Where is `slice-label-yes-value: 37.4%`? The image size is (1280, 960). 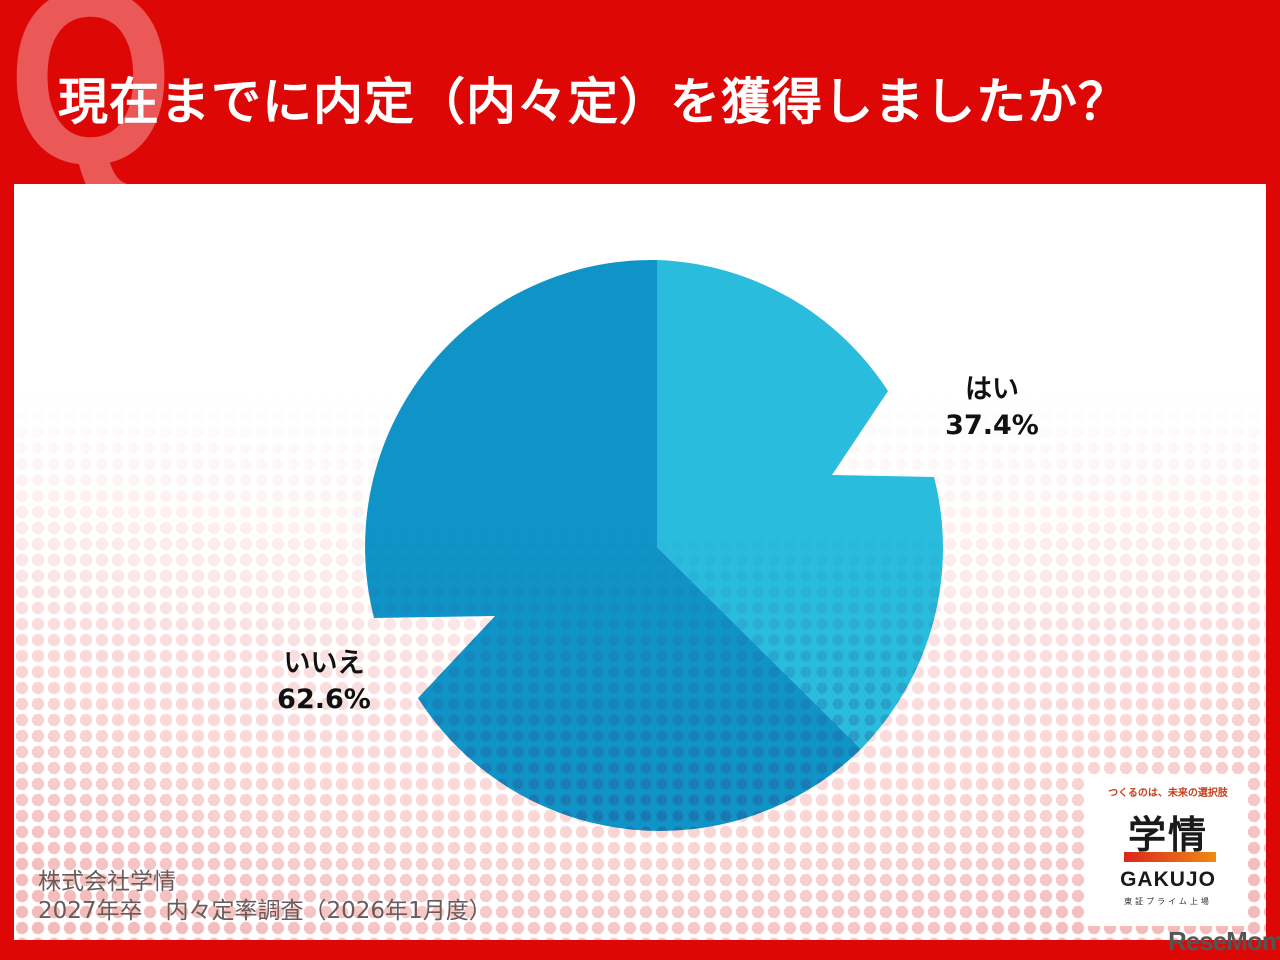
slice-label-yes-value: 37.4% is located at coordinates (992, 425).